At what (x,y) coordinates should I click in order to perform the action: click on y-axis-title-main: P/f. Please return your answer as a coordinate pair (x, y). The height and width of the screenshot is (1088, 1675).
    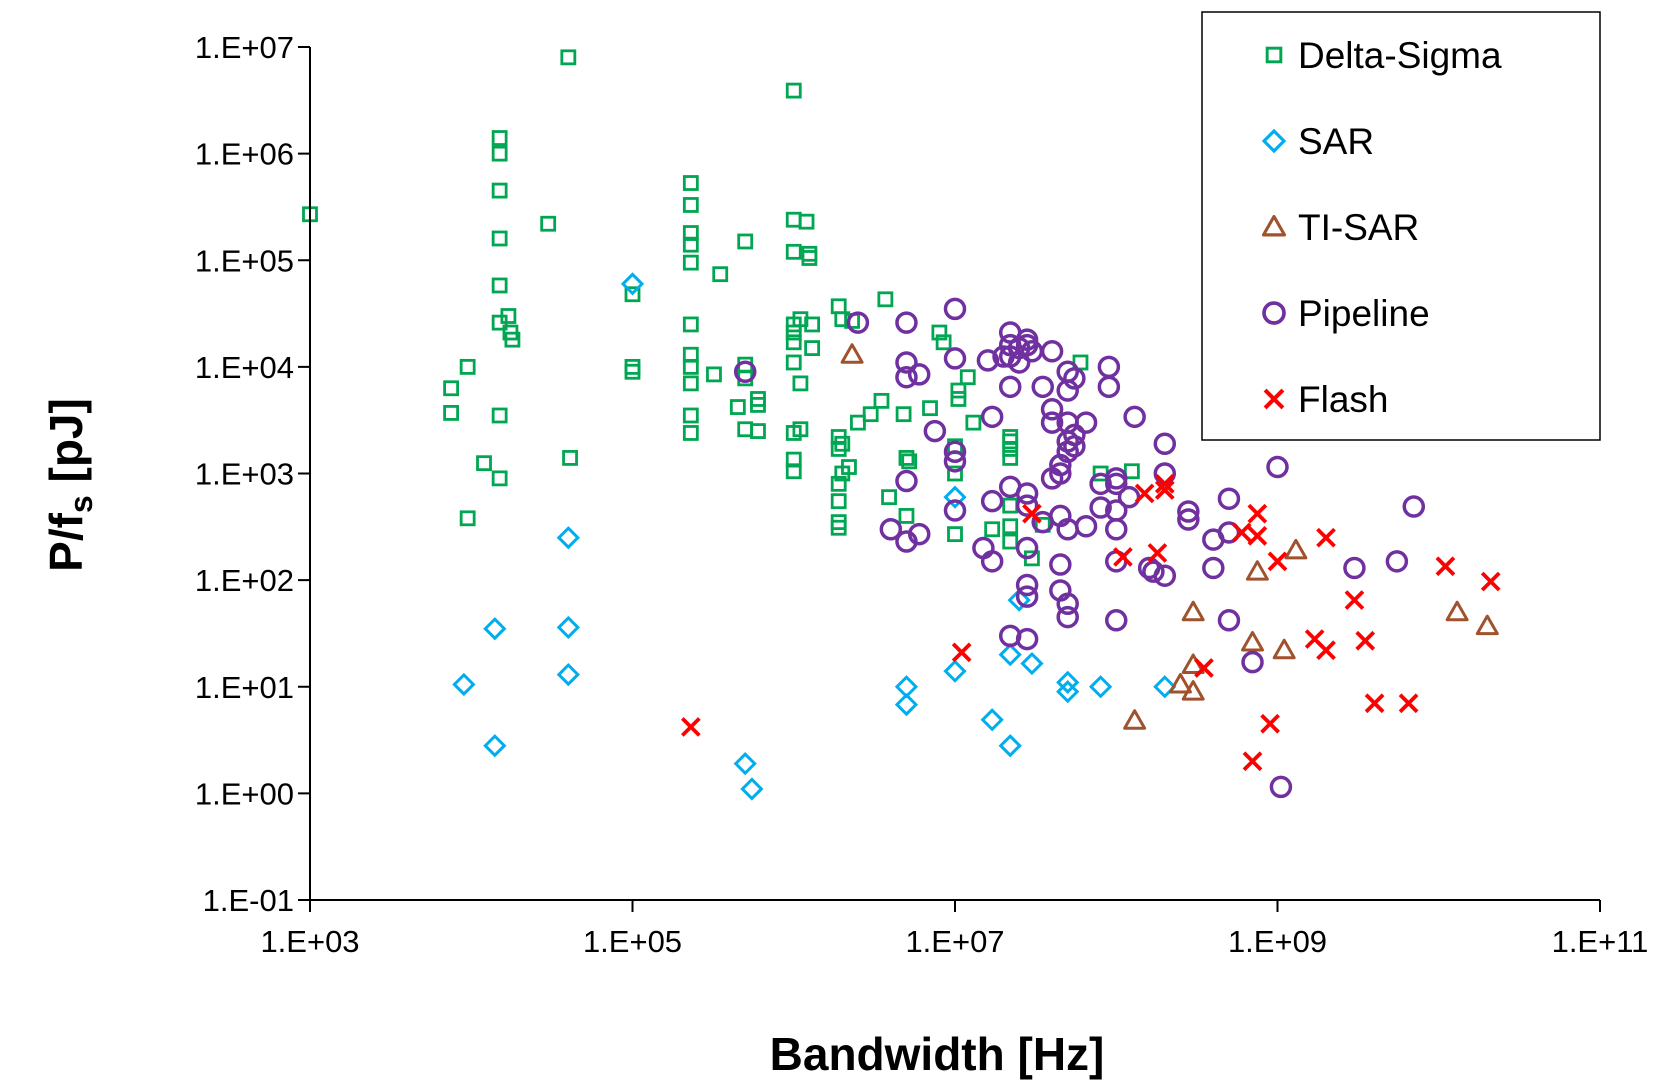
    Looking at the image, I should click on (66, 541).